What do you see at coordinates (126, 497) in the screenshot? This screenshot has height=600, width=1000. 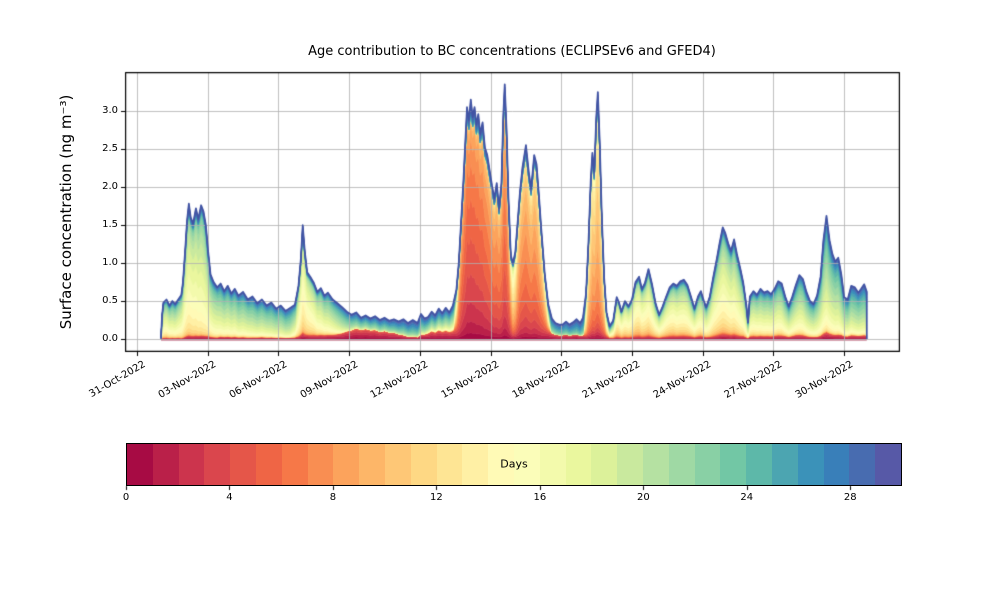 I see `colorbar-tick-label: 0` at bounding box center [126, 497].